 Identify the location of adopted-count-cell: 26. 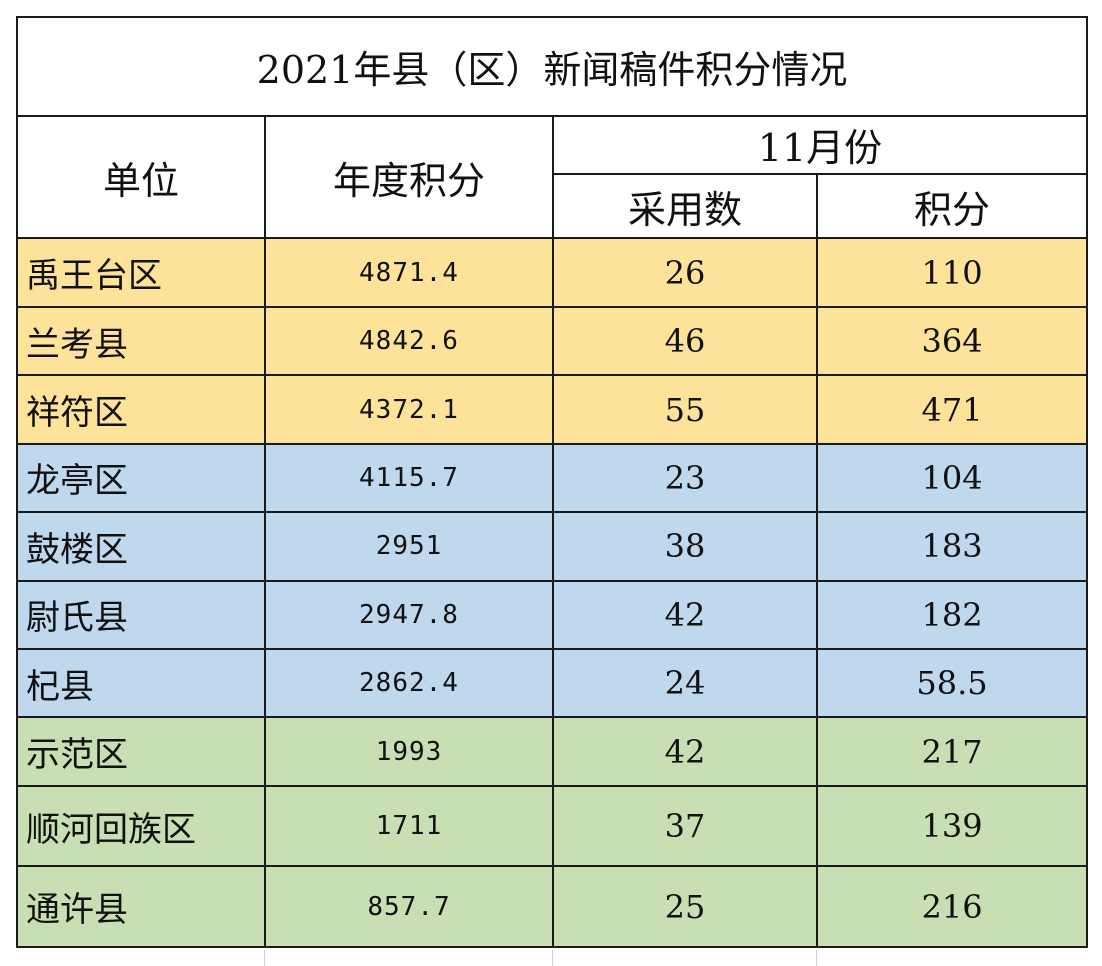
(685, 272).